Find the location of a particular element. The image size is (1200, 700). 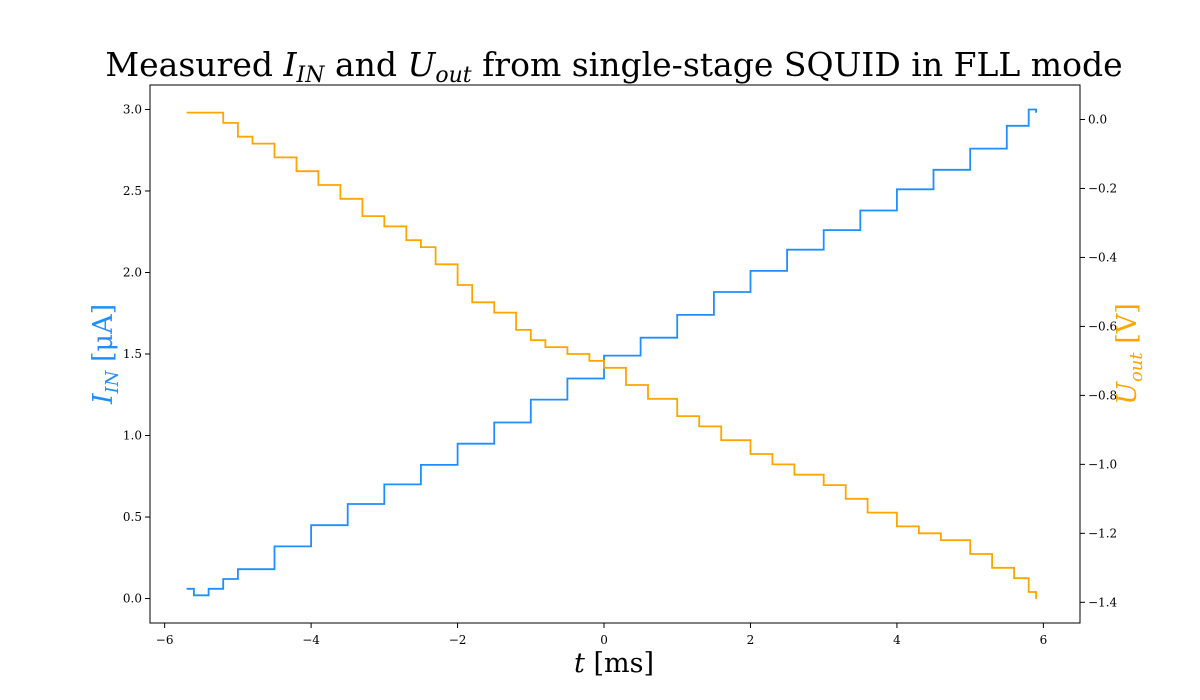

y-right-tick-label: −0.8 is located at coordinates (1102, 395).